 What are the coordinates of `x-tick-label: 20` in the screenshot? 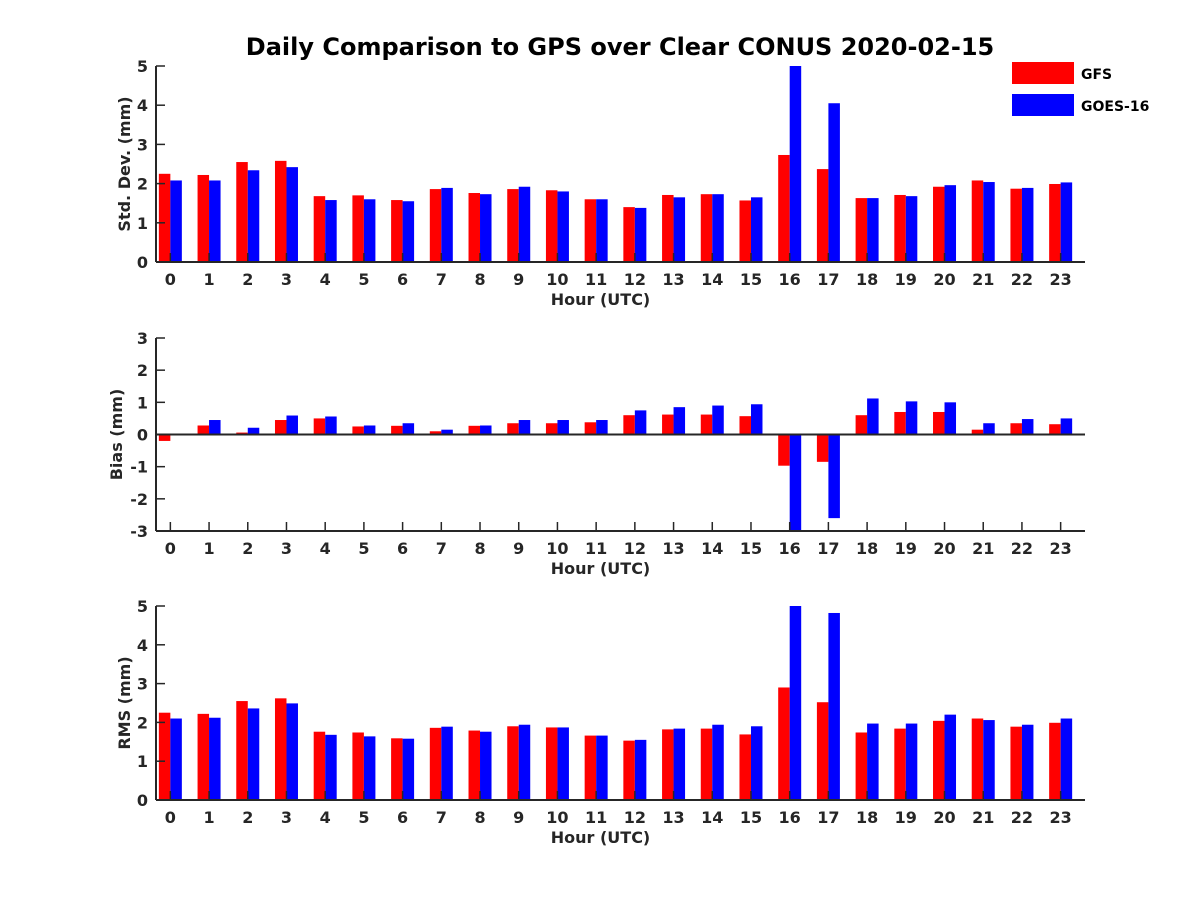 It's located at (944, 817).